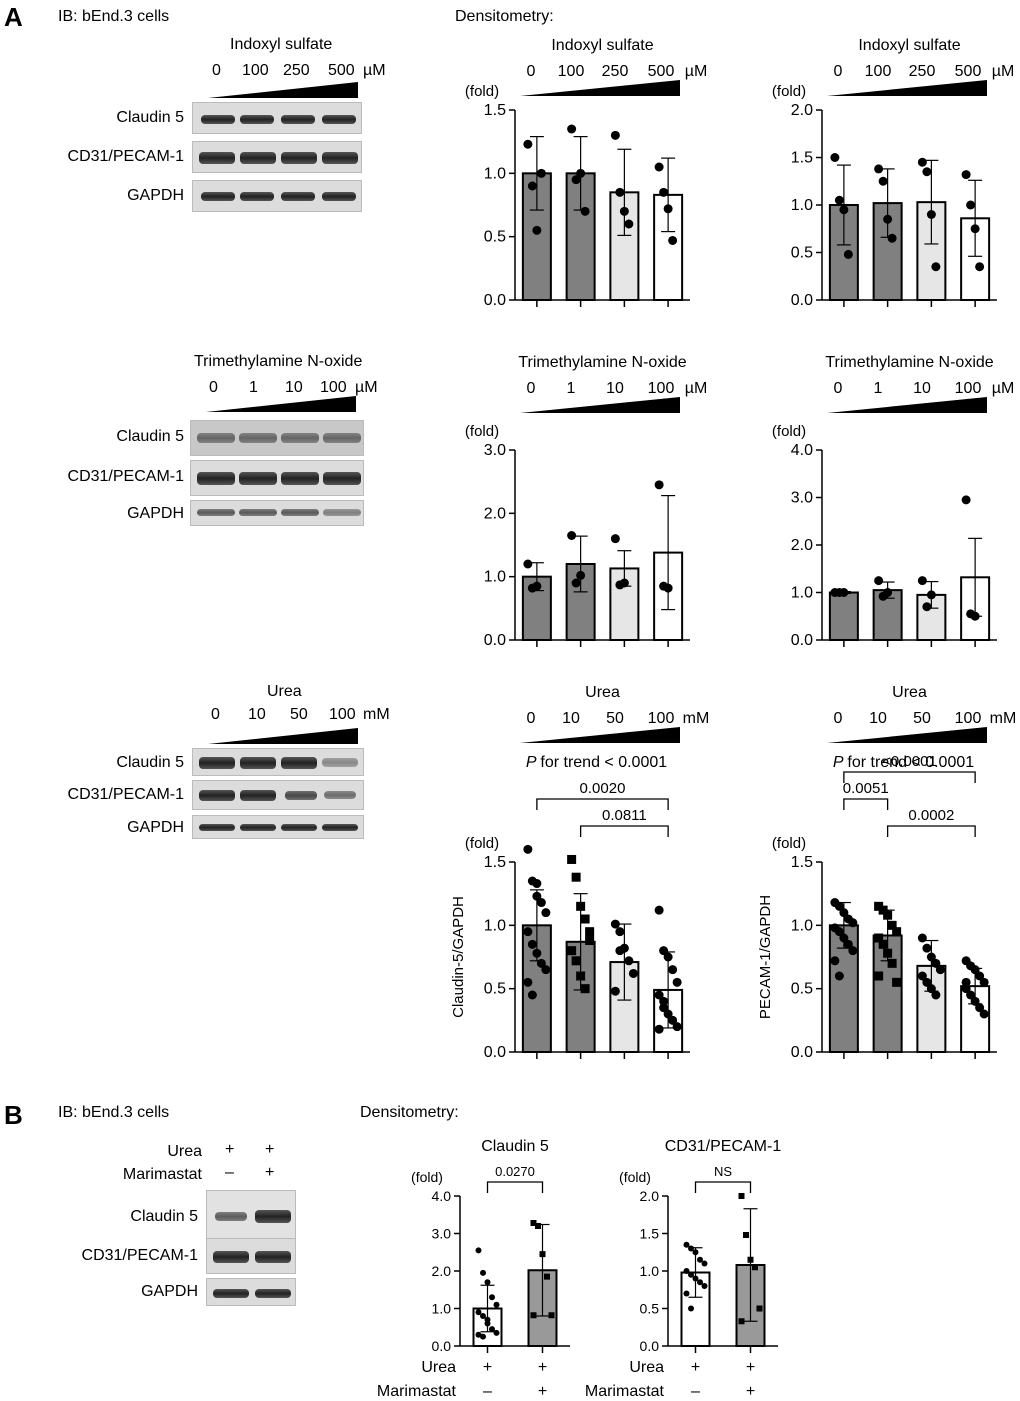  What do you see at coordinates (278, 361) in the screenshot?
I see `blot-title: Trimethylamine N-oxide` at bounding box center [278, 361].